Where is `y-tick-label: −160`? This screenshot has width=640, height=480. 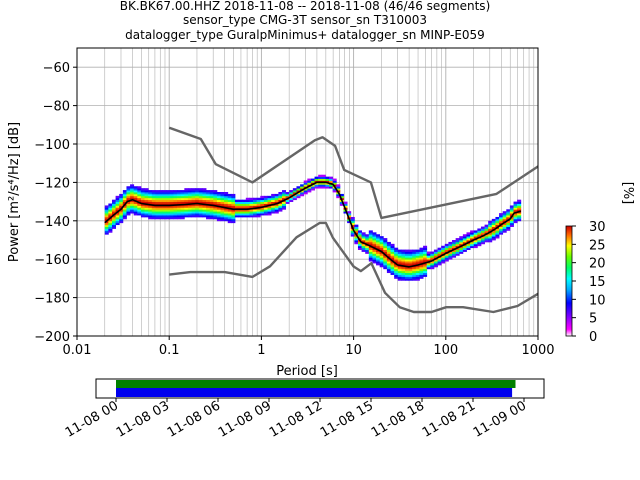 y-tick-label: −160 is located at coordinates (52, 260).